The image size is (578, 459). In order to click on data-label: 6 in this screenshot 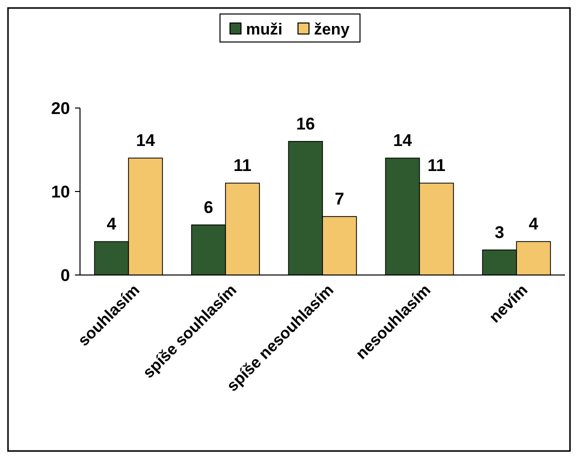, I will do `click(209, 207)`.